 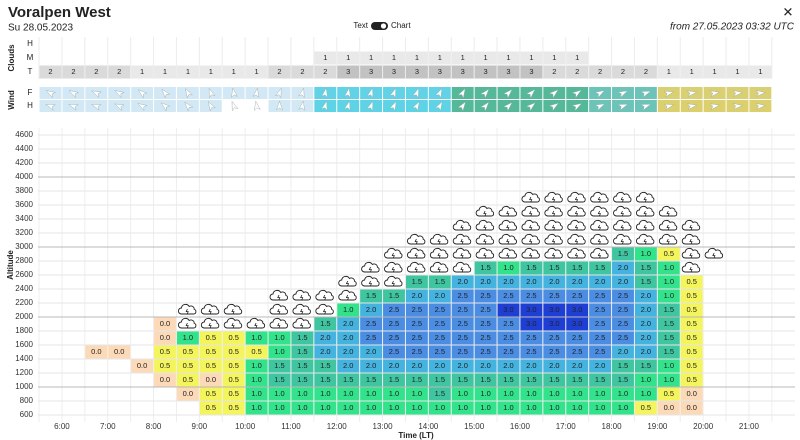 I want to click on close-button: ✕, so click(x=788, y=11).